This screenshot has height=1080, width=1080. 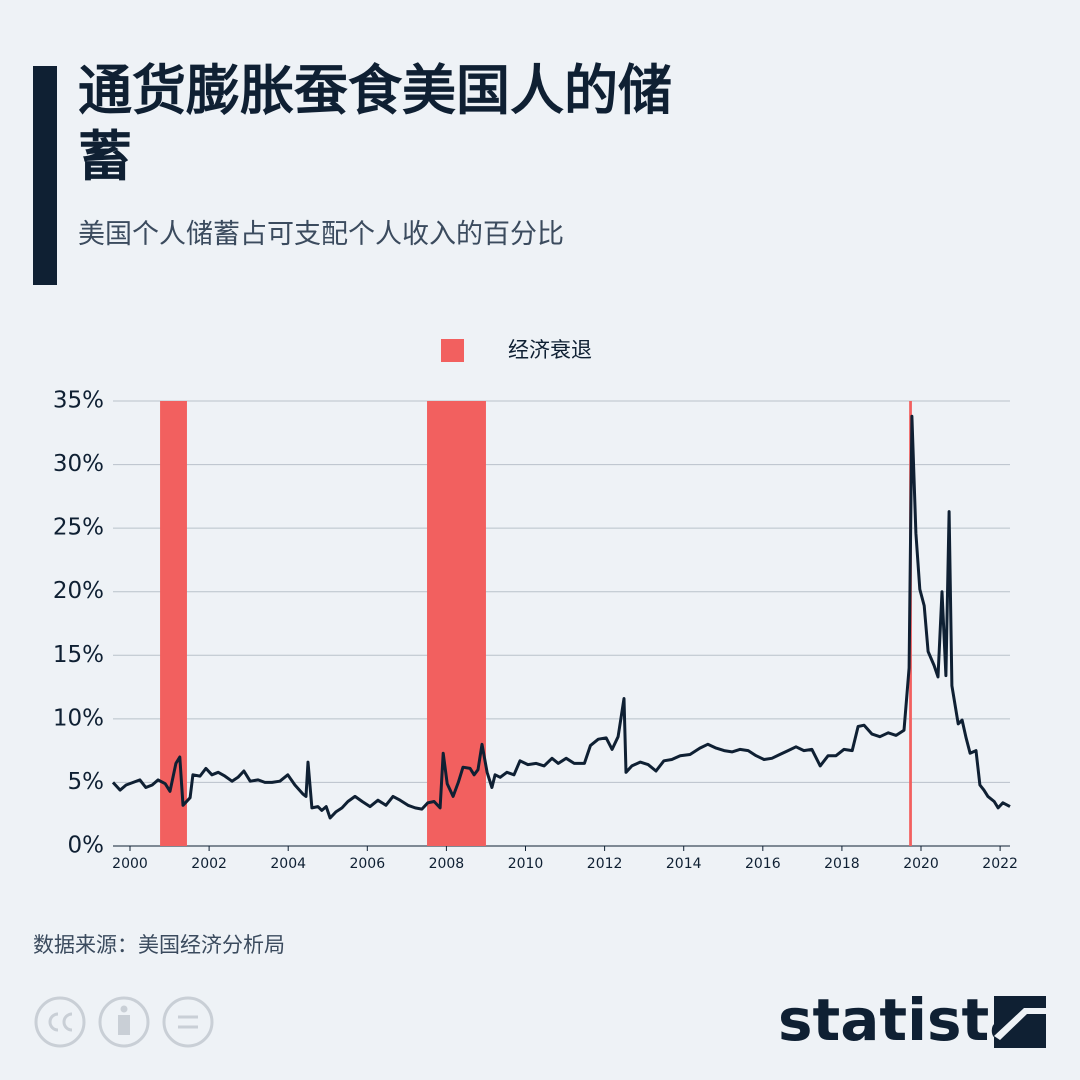 I want to click on x-tick-label: 2022, so click(x=1000, y=864).